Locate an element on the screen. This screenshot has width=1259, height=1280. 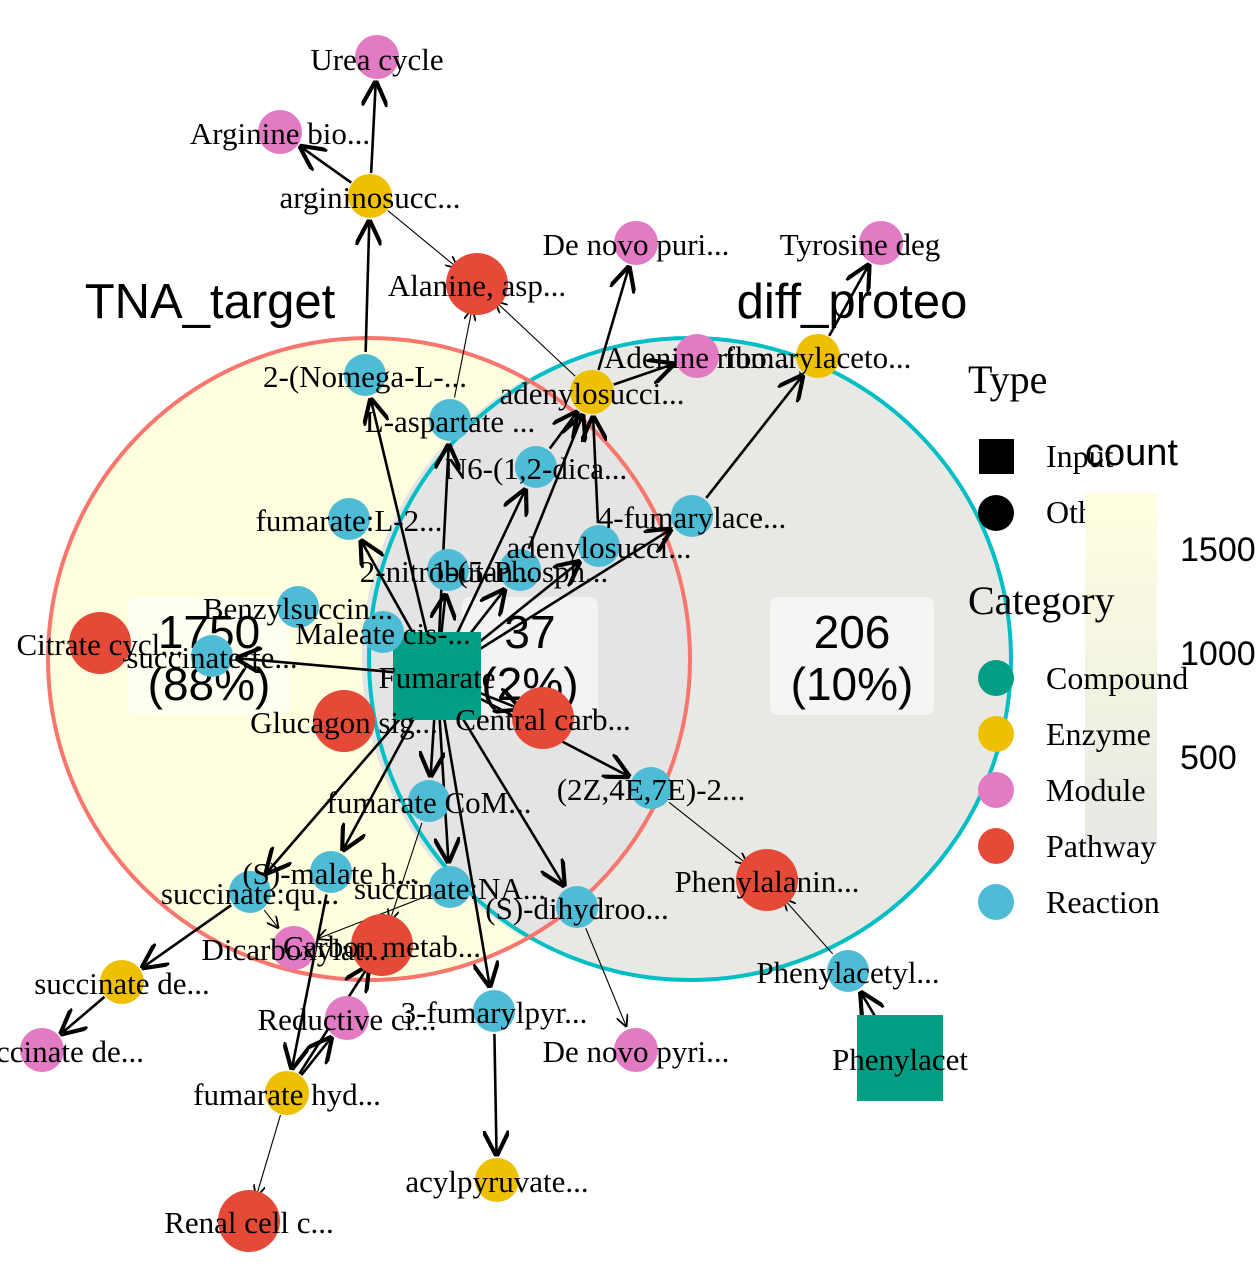
edge-fumarate-to-succqu is located at coordinates (339, 789).